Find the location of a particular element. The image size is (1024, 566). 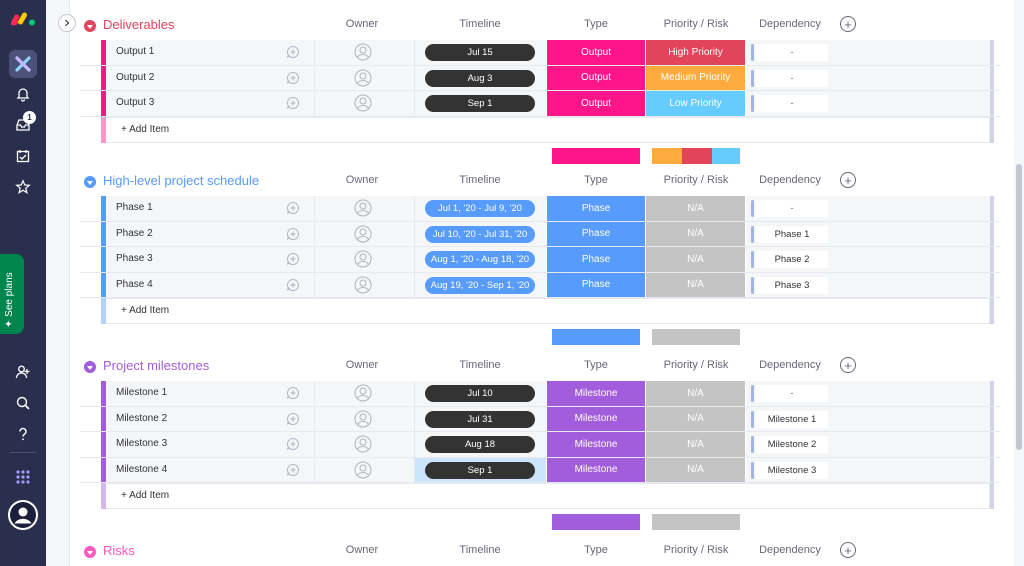

workspace-button is located at coordinates (23, 64).